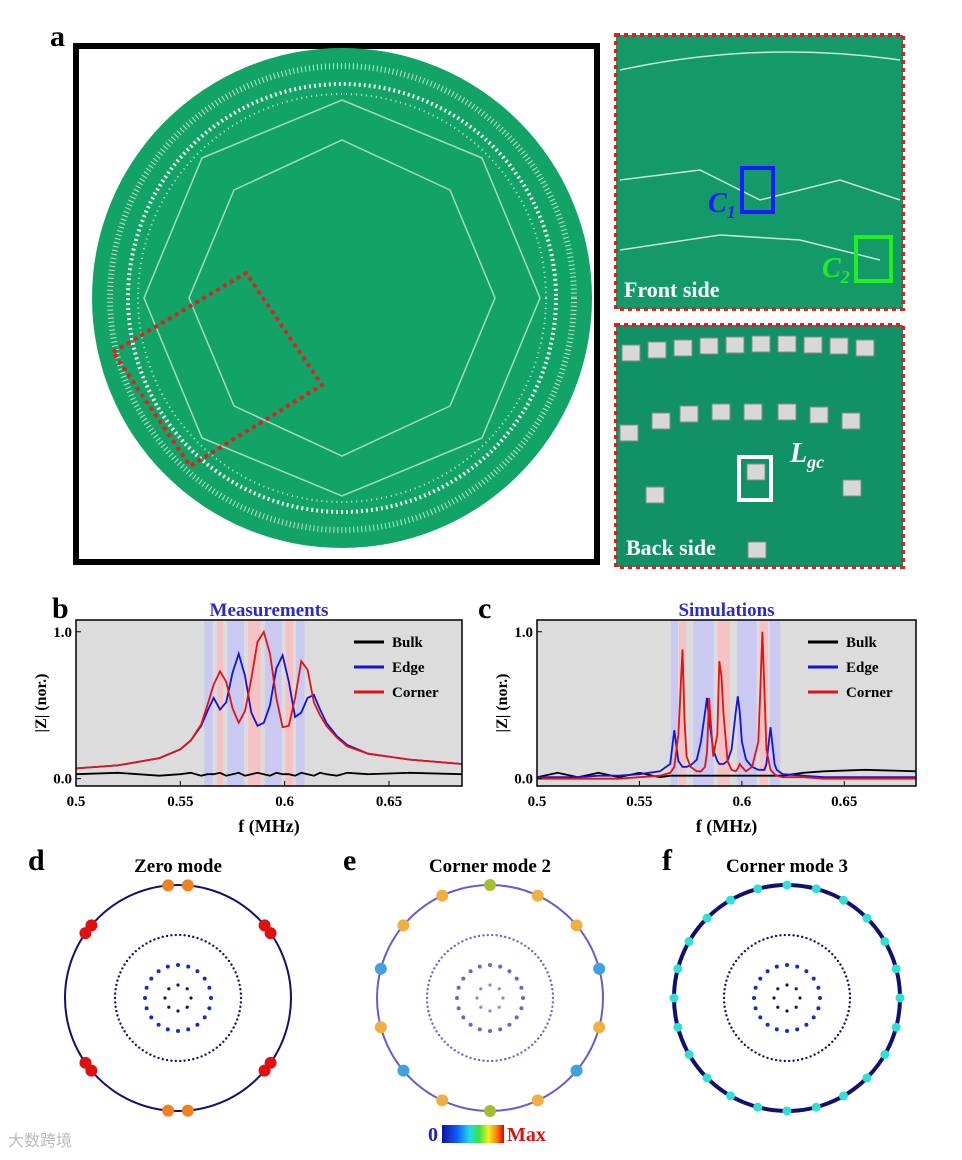  I want to click on colorbar, so click(473, 1134).